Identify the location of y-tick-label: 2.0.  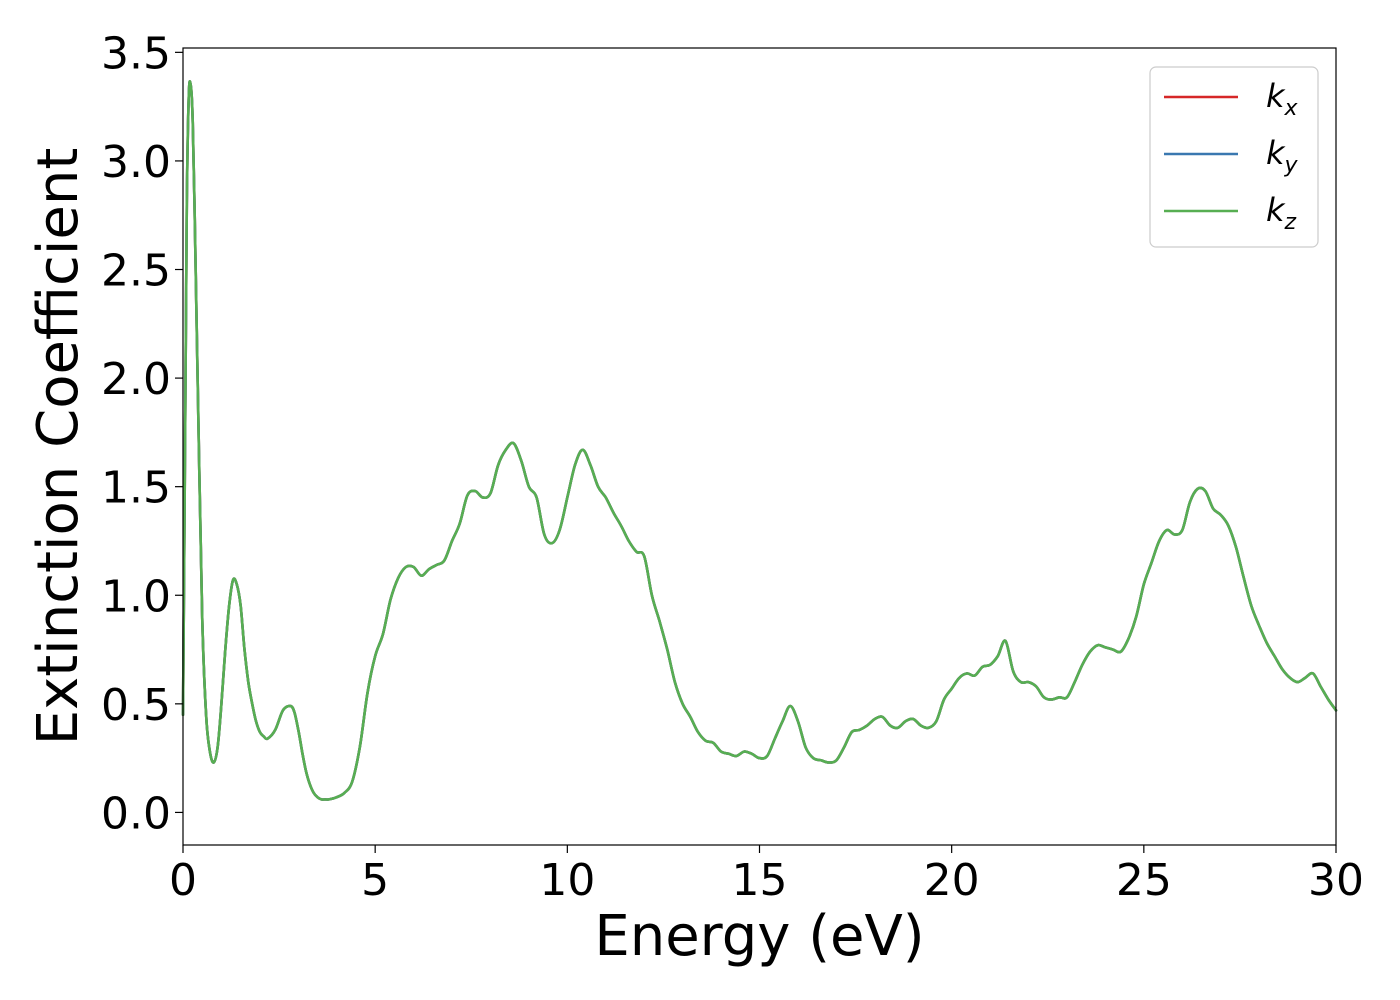
(136, 379).